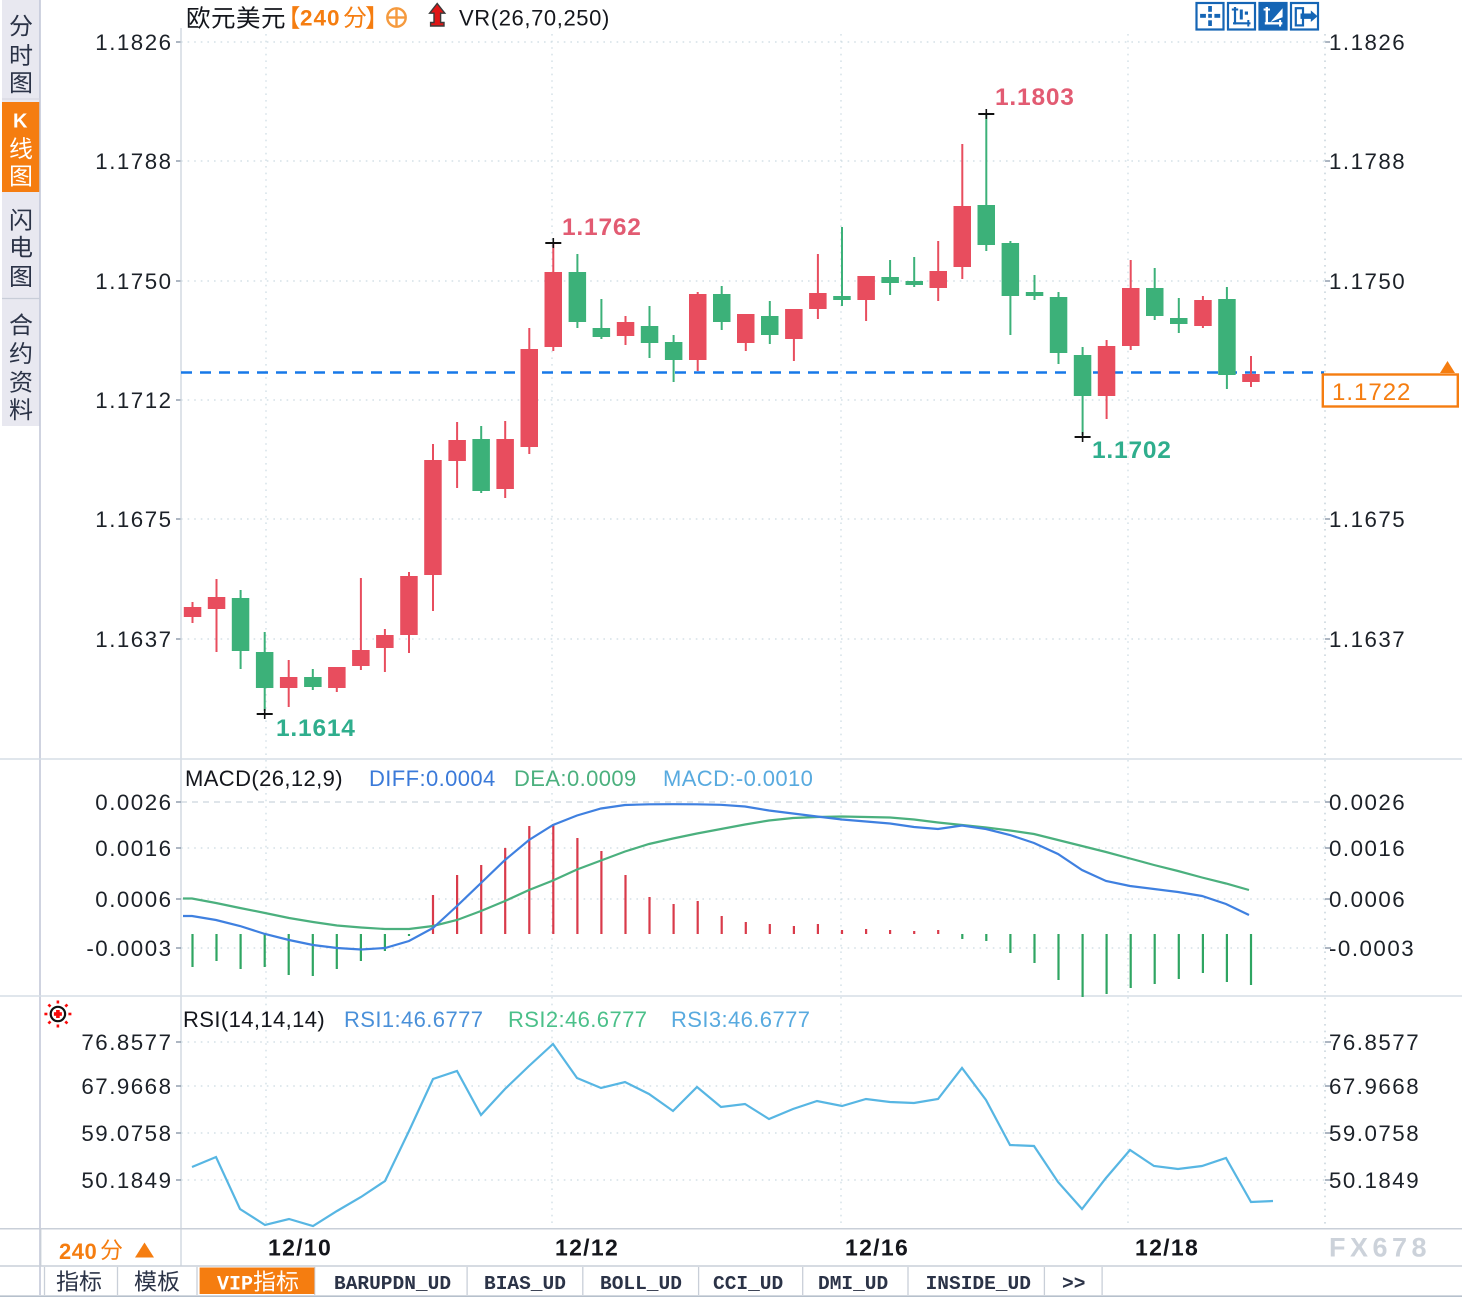 This screenshot has width=1462, height=1300. What do you see at coordinates (740, 1019) in the screenshot?
I see `svg-text: RSI3:46.6777` at bounding box center [740, 1019].